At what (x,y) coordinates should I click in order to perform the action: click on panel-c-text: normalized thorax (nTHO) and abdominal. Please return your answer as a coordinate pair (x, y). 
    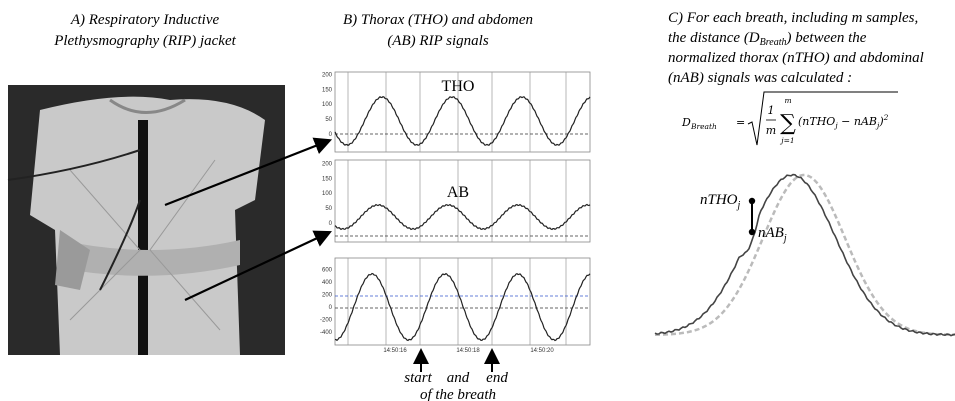
    Looking at the image, I should click on (796, 58).